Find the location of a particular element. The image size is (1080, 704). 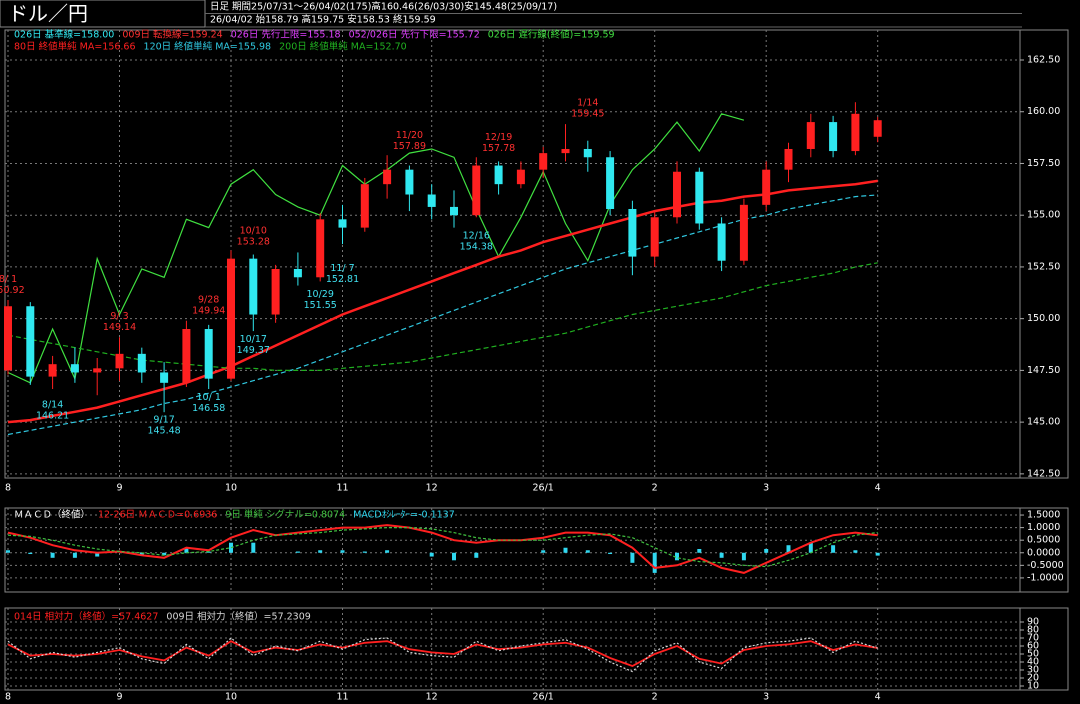

legend-entry: 009日 転換線=159.24 is located at coordinates (172, 35).